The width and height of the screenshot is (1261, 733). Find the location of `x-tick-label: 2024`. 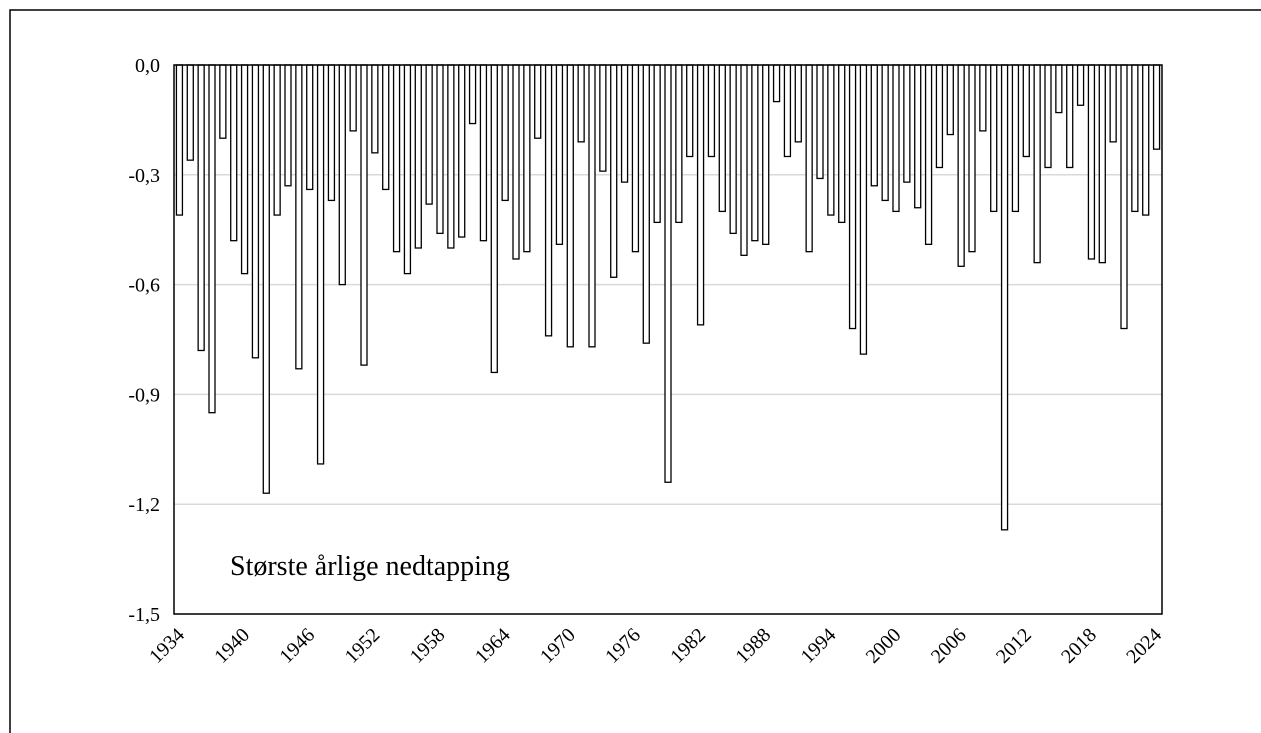

x-tick-label: 2024 is located at coordinates (1144, 646).